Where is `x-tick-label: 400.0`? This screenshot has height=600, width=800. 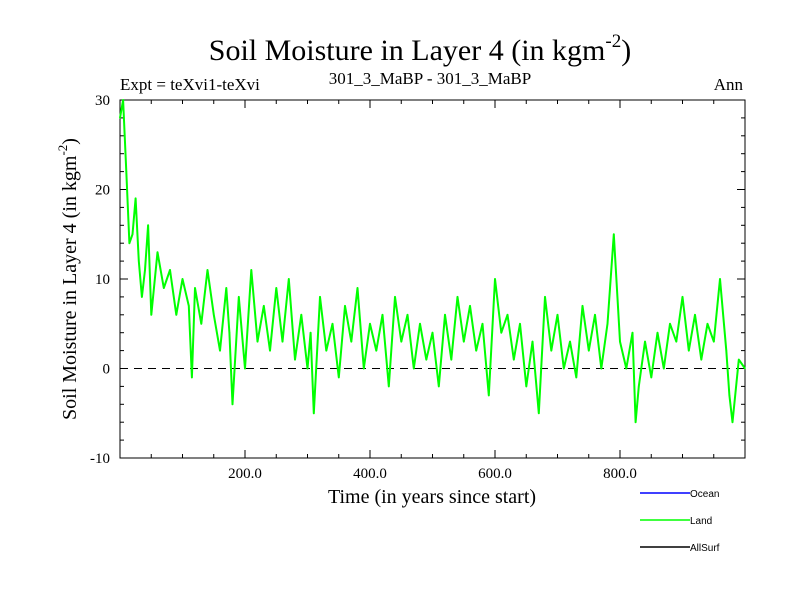 x-tick-label: 400.0 is located at coordinates (370, 474).